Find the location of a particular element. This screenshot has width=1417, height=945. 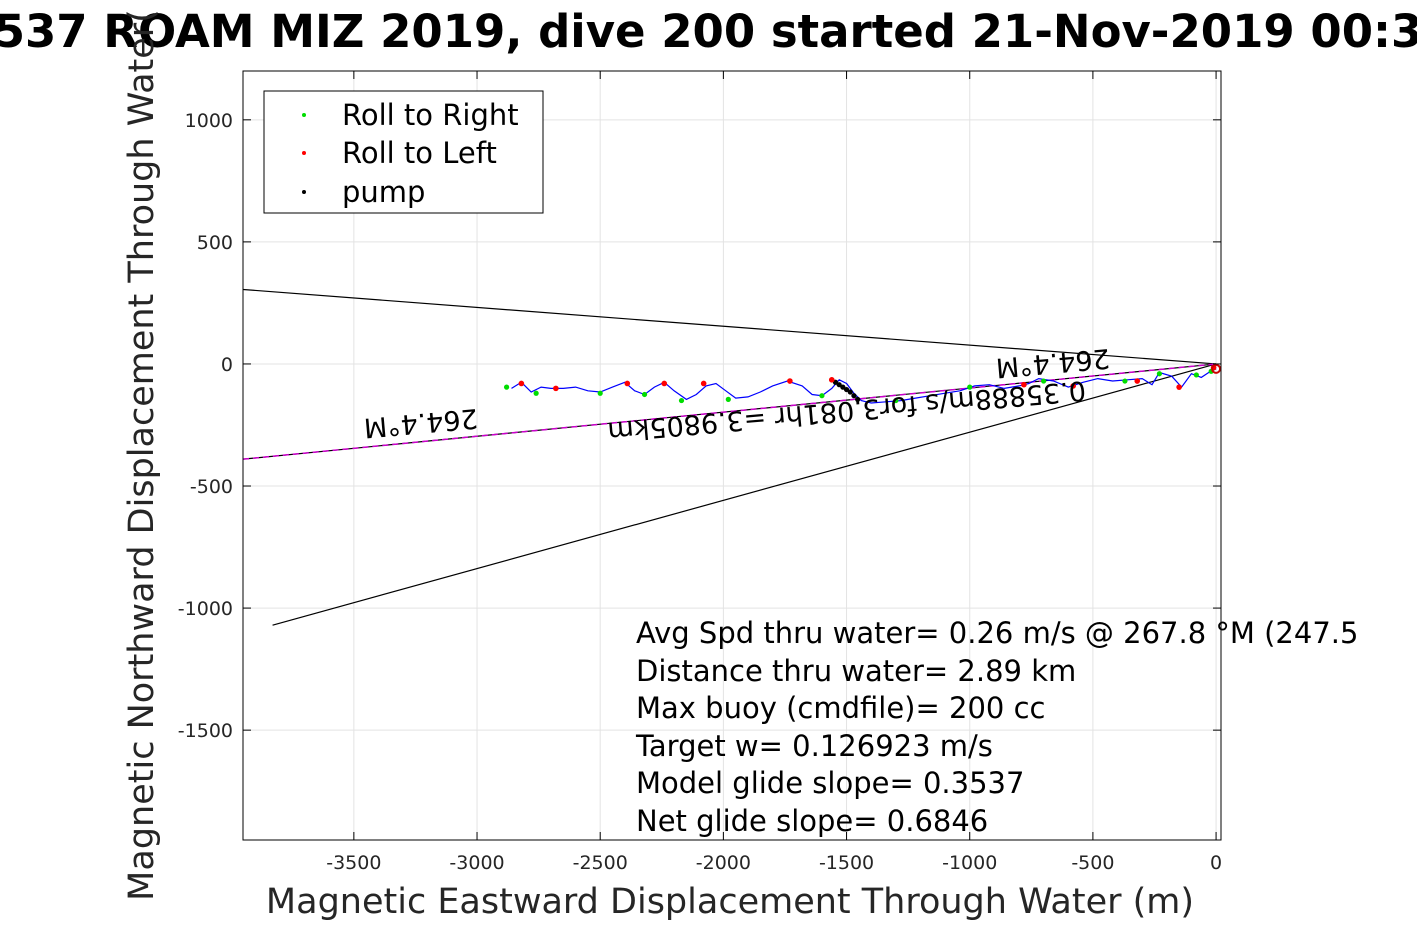

annotation-model-glide: Model glide slope= 0.3537 is located at coordinates (830, 783).